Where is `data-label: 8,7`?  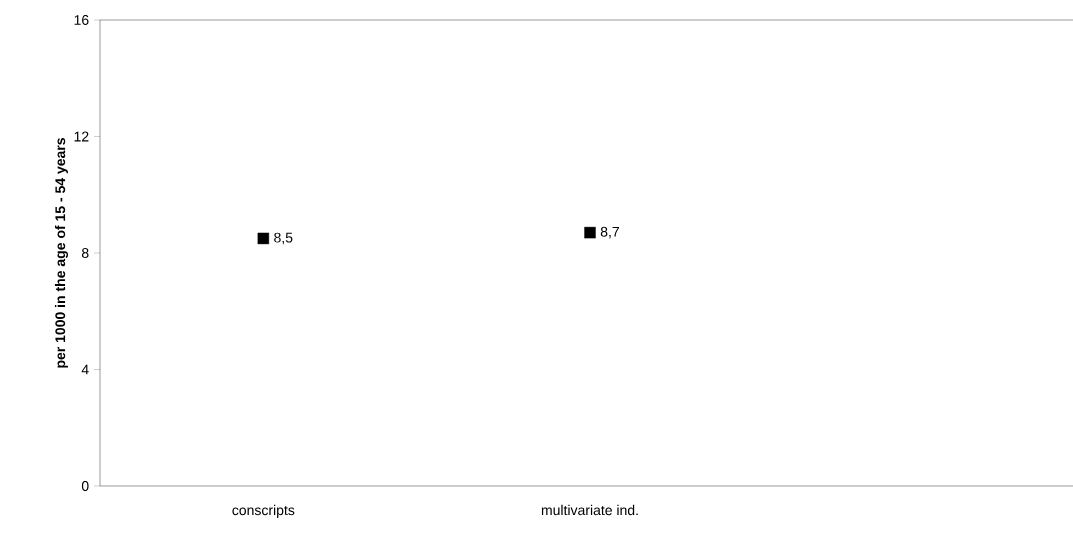
data-label: 8,7 is located at coordinates (609, 232).